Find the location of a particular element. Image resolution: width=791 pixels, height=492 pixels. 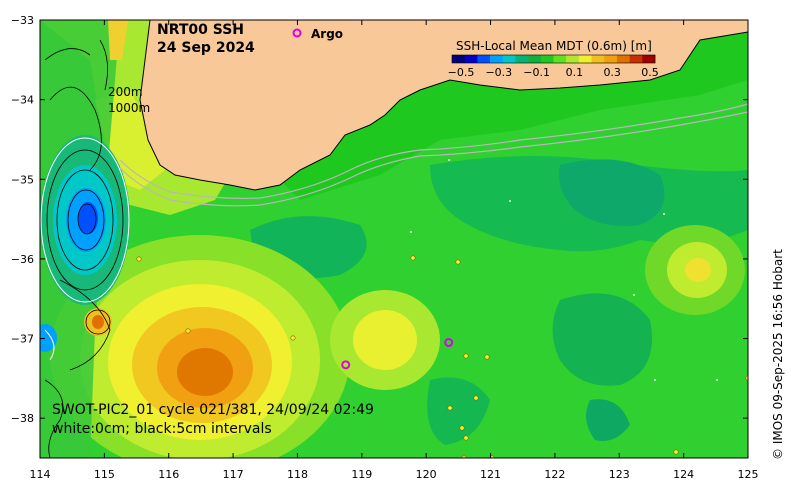

x-tick-label: 115 is located at coordinates (104, 474).